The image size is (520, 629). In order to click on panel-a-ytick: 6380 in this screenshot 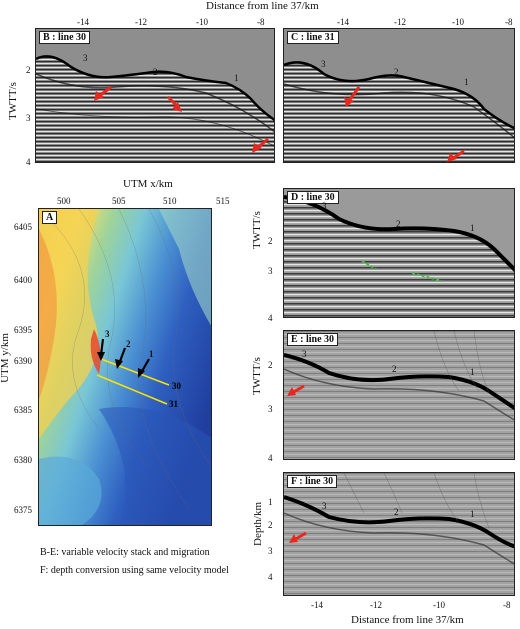, I will do `click(23, 460)`.